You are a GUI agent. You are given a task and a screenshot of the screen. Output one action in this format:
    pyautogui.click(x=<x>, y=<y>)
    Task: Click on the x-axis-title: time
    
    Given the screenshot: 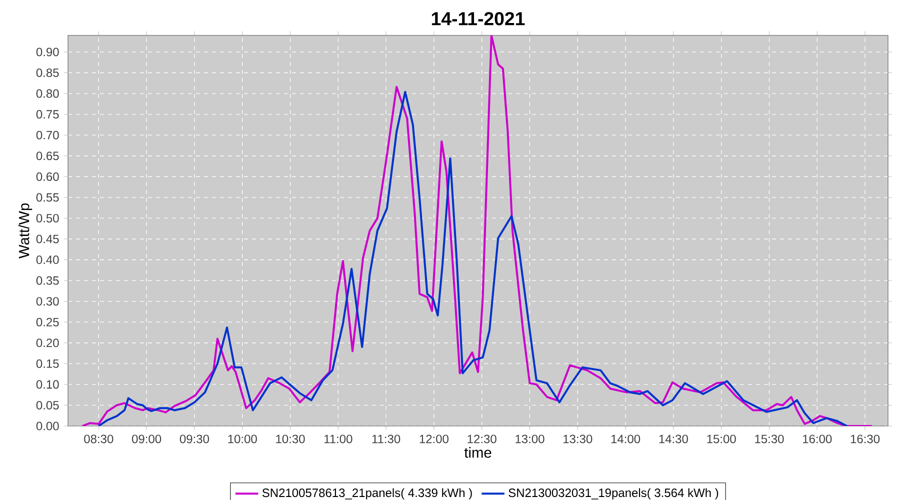 What is the action you would take?
    pyautogui.click(x=478, y=452)
    